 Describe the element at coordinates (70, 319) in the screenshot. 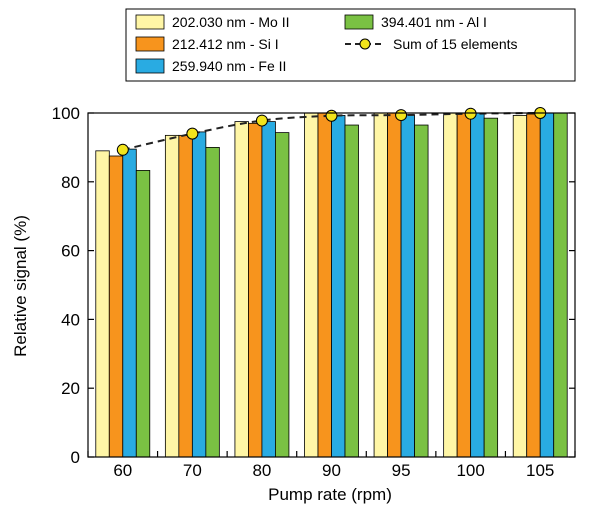

I see `y-tick-label-40: 40` at that location.